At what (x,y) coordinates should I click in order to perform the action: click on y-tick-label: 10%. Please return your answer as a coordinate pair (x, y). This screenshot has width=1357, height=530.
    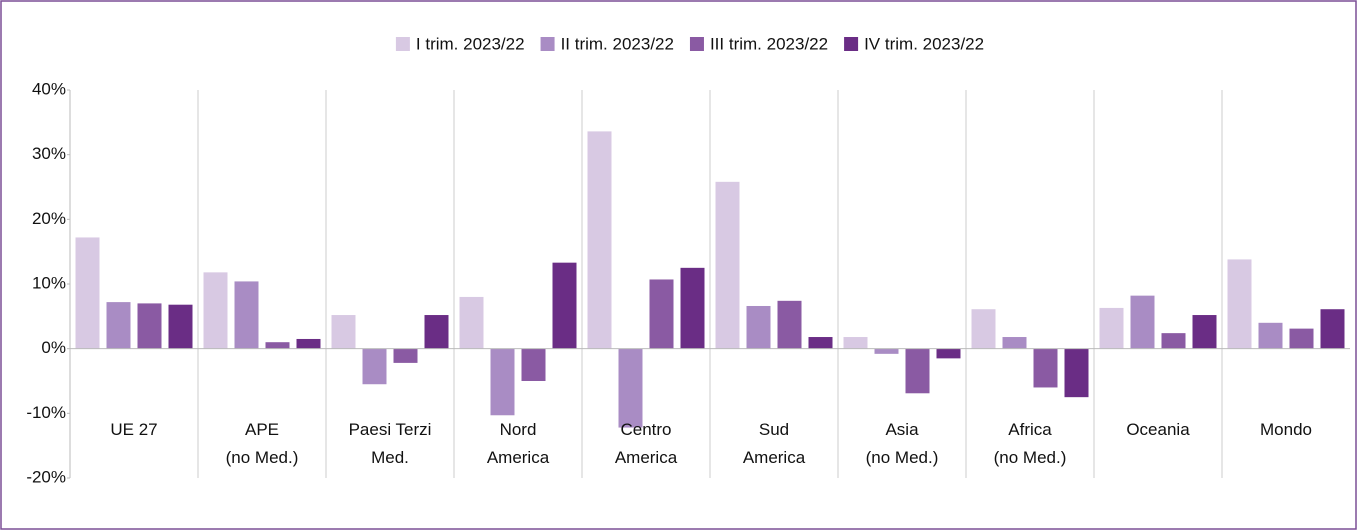
    Looking at the image, I should click on (49, 282).